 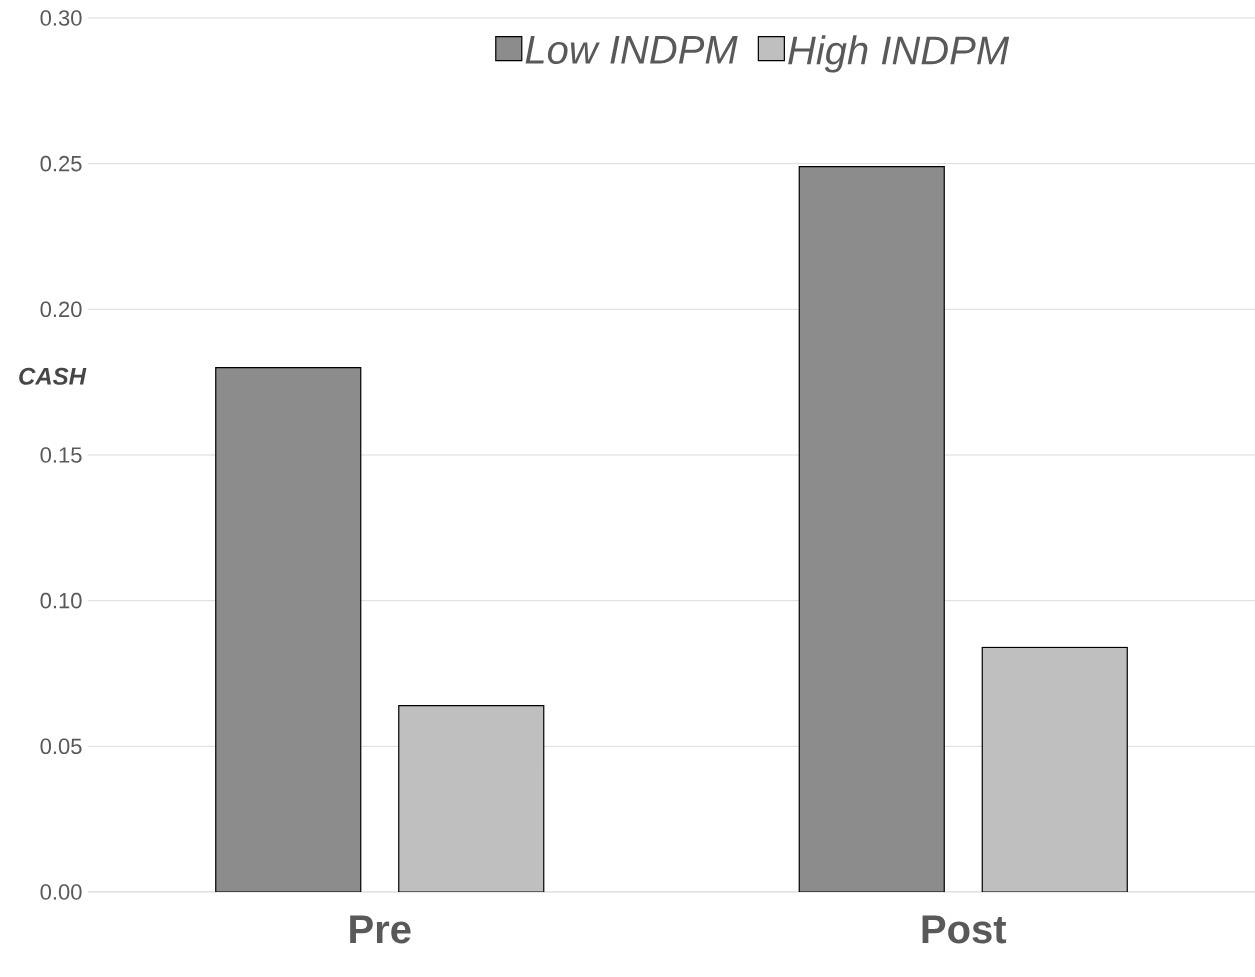 I want to click on y-tick-label: 0.10, so click(x=61, y=600).